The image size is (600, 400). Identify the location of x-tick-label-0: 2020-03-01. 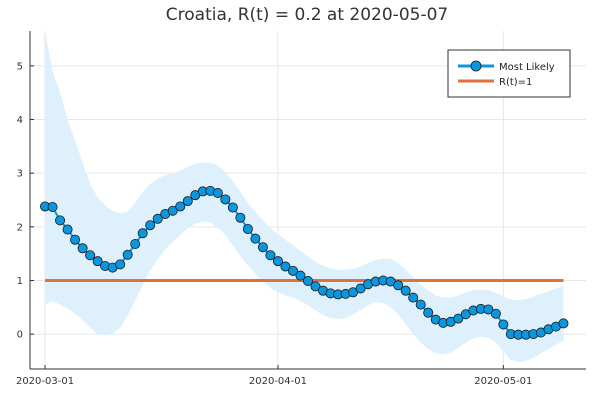
(45, 381).